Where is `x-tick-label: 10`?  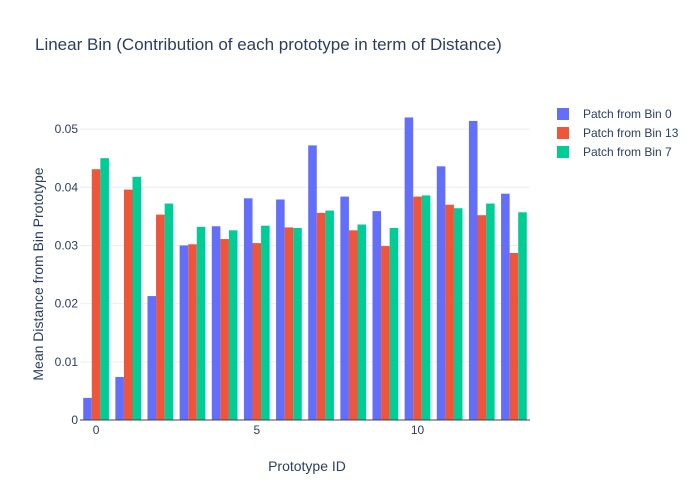
x-tick-label: 10 is located at coordinates (418, 430).